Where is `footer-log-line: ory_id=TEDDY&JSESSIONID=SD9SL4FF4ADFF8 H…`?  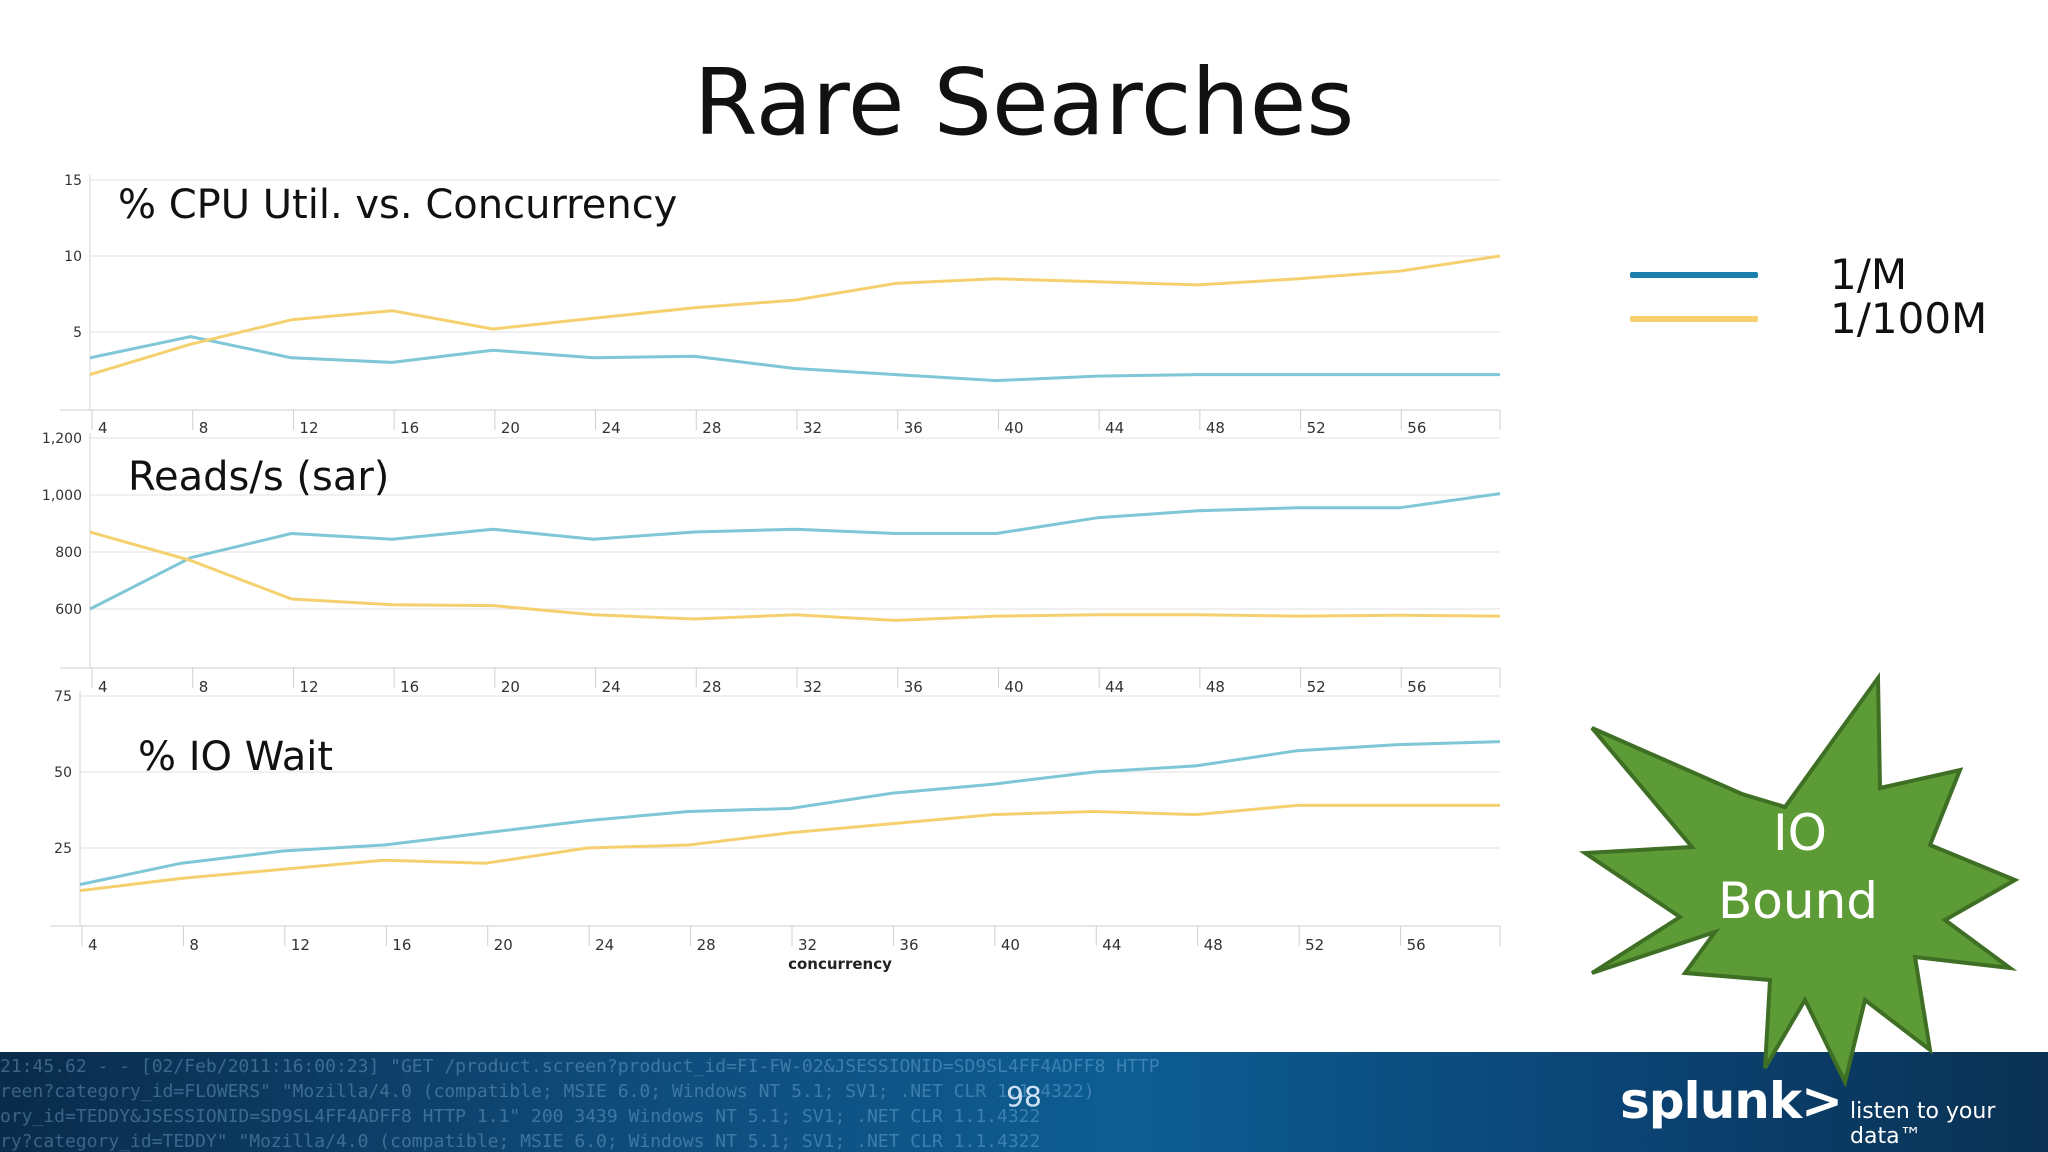
footer-log-line: ory_id=TEDDY&JSESSIONID=SD9SL4FF4ADFF8 H… is located at coordinates (520, 1116).